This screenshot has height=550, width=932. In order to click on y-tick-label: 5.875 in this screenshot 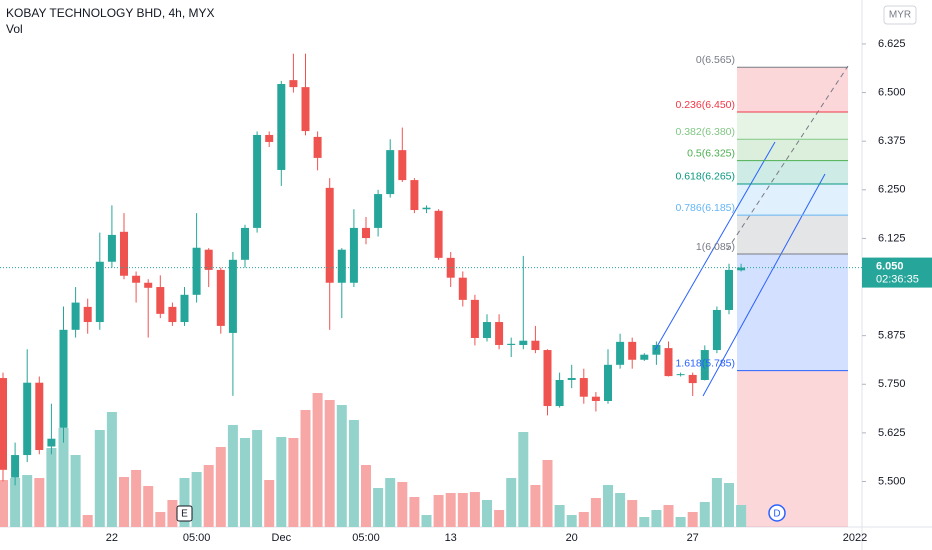, I will do `click(892, 336)`.